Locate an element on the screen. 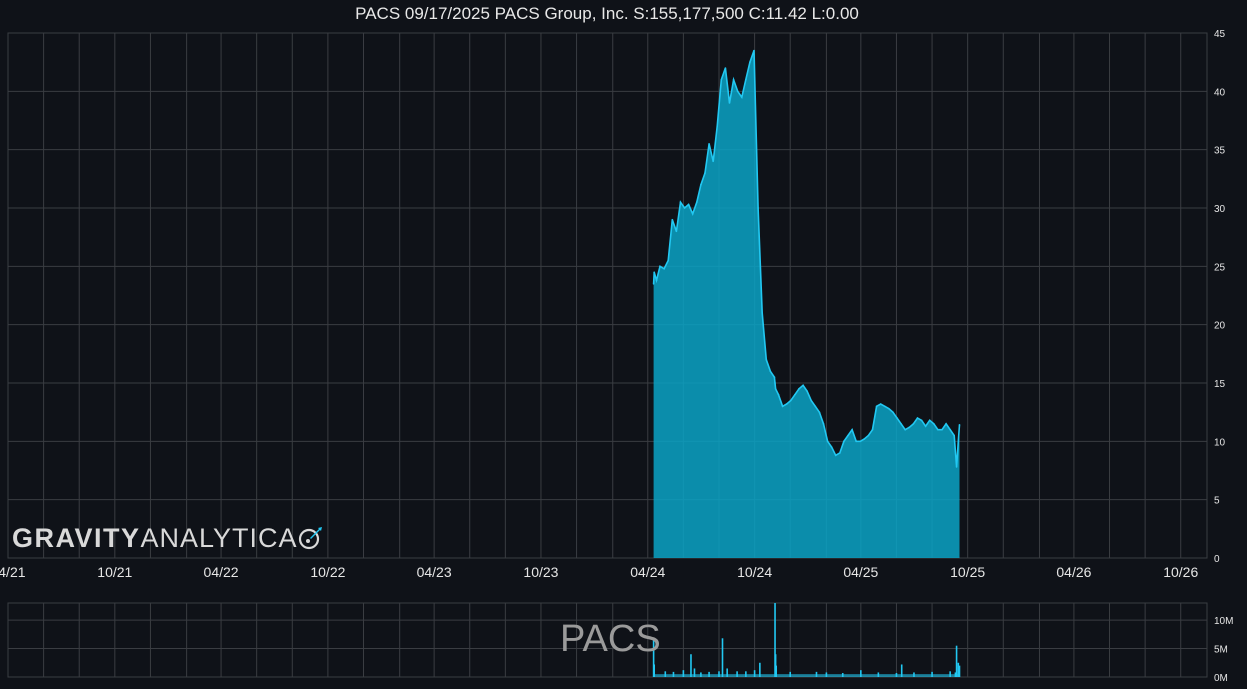 This screenshot has height=689, width=1247. logo-text-light: ANALYTICA is located at coordinates (219, 537).